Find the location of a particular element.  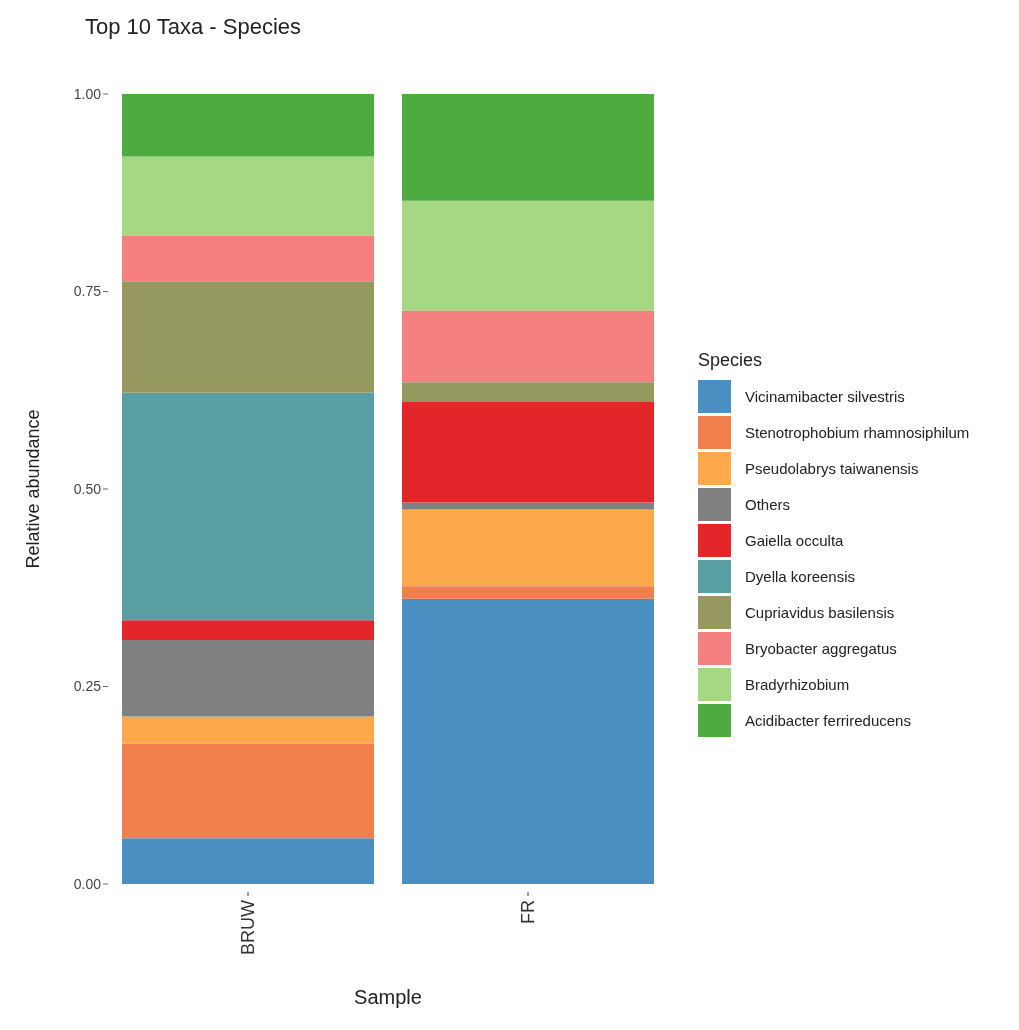

legend-label: Others is located at coordinates (768, 504).